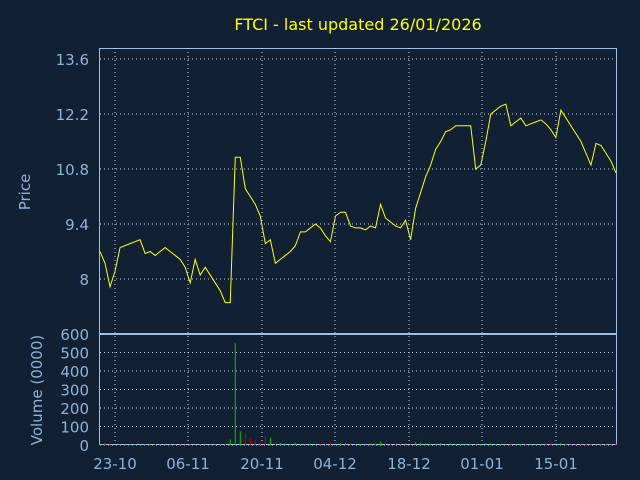 The height and width of the screenshot is (480, 640). What do you see at coordinates (84, 446) in the screenshot?
I see `volume-tick-label: 0` at bounding box center [84, 446].